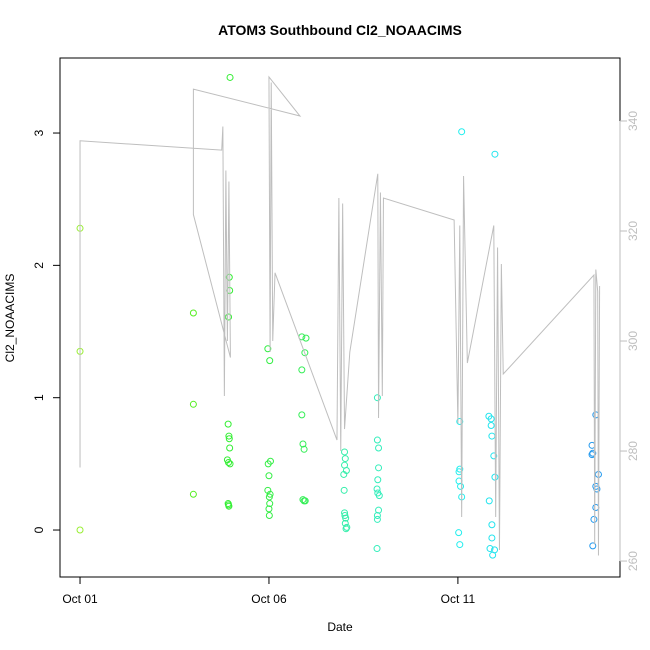  What do you see at coordinates (340, 30) in the screenshot?
I see `chart-title: ATOM3 Southbound Cl2_NOAACIMS` at bounding box center [340, 30].